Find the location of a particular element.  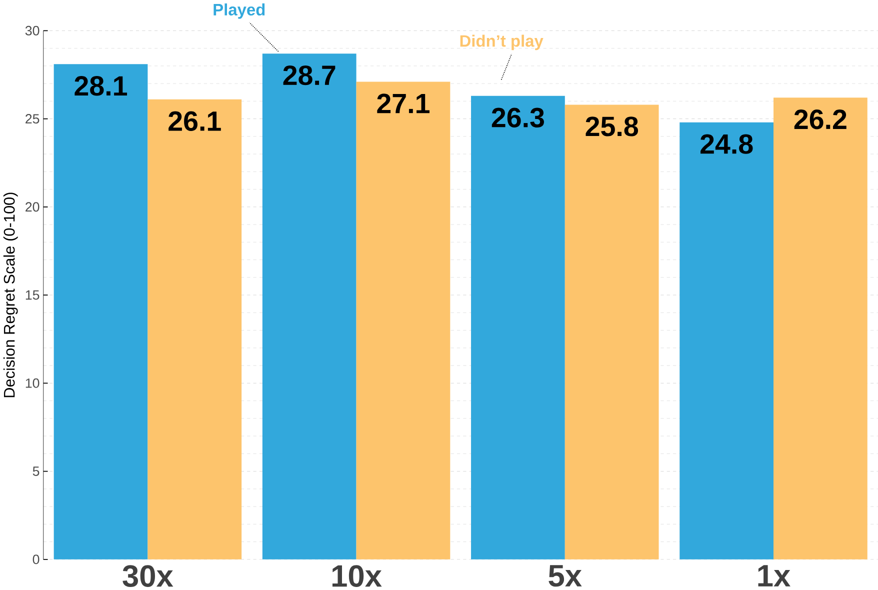

data-label: 24.8 is located at coordinates (726, 144).